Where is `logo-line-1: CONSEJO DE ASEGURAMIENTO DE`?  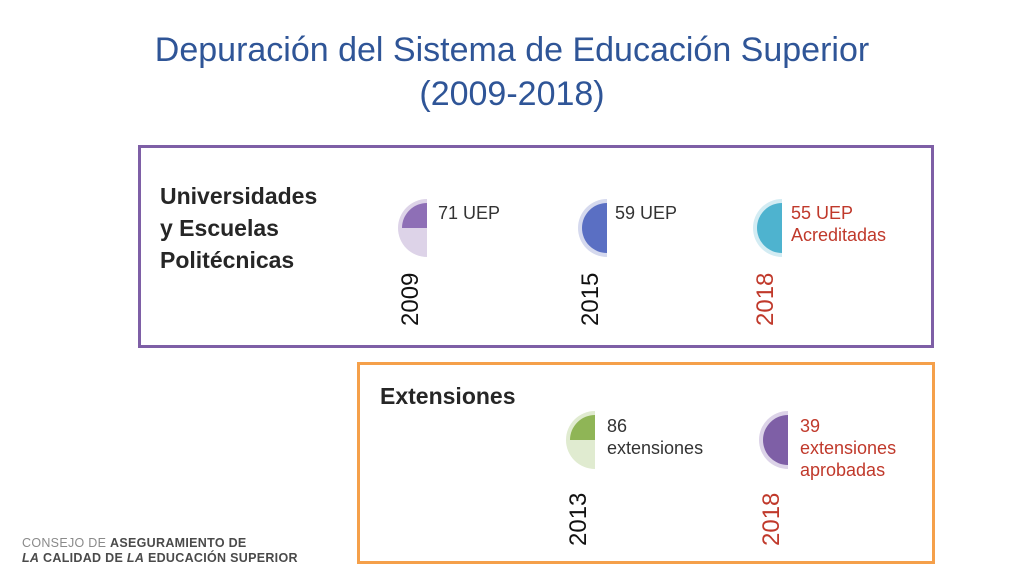 logo-line-1: CONSEJO DE ASEGURAMIENTO DE is located at coordinates (160, 543).